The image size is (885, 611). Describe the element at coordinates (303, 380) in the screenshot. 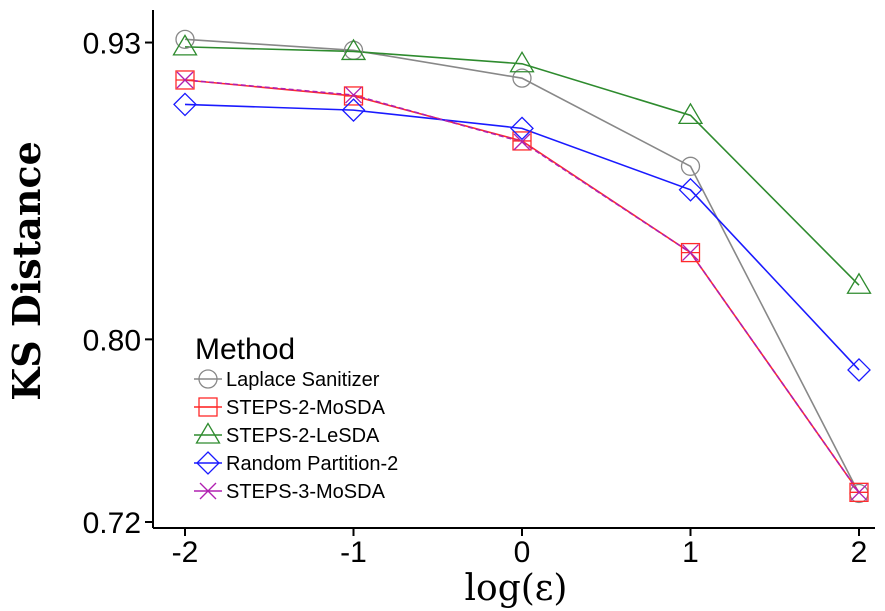

I see `legend-item-label: Laplace Sanitizer` at that location.